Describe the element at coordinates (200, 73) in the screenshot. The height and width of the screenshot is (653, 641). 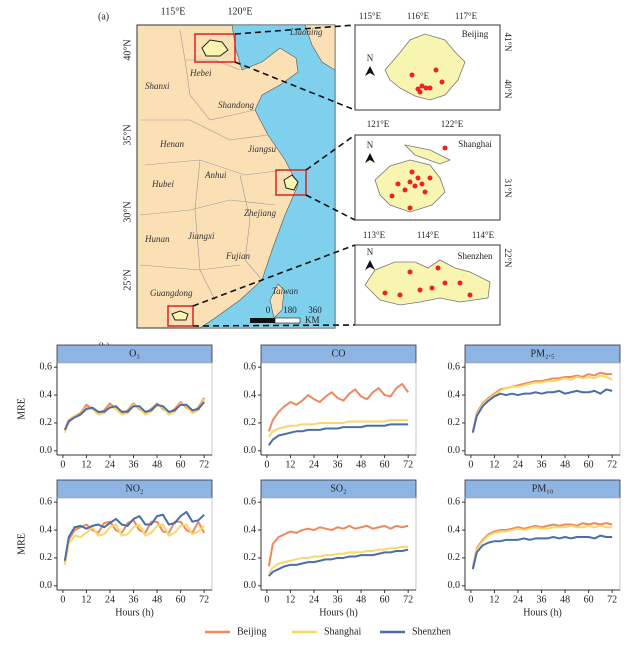
I see `province-label: Hebei` at that location.